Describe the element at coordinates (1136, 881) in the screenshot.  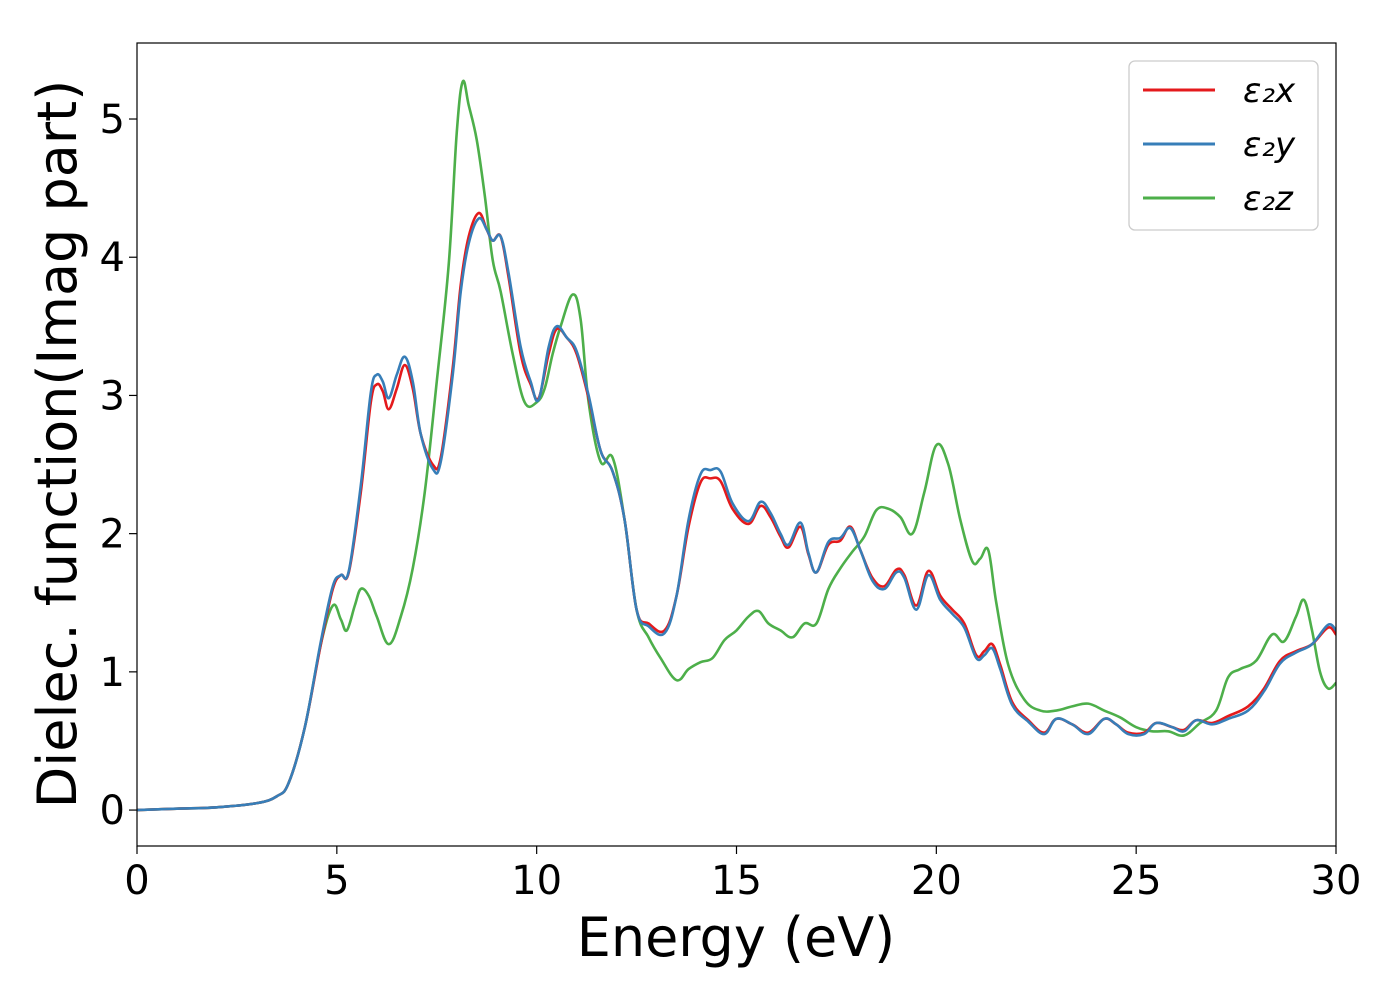
I see `x-tick-label: 25` at that location.